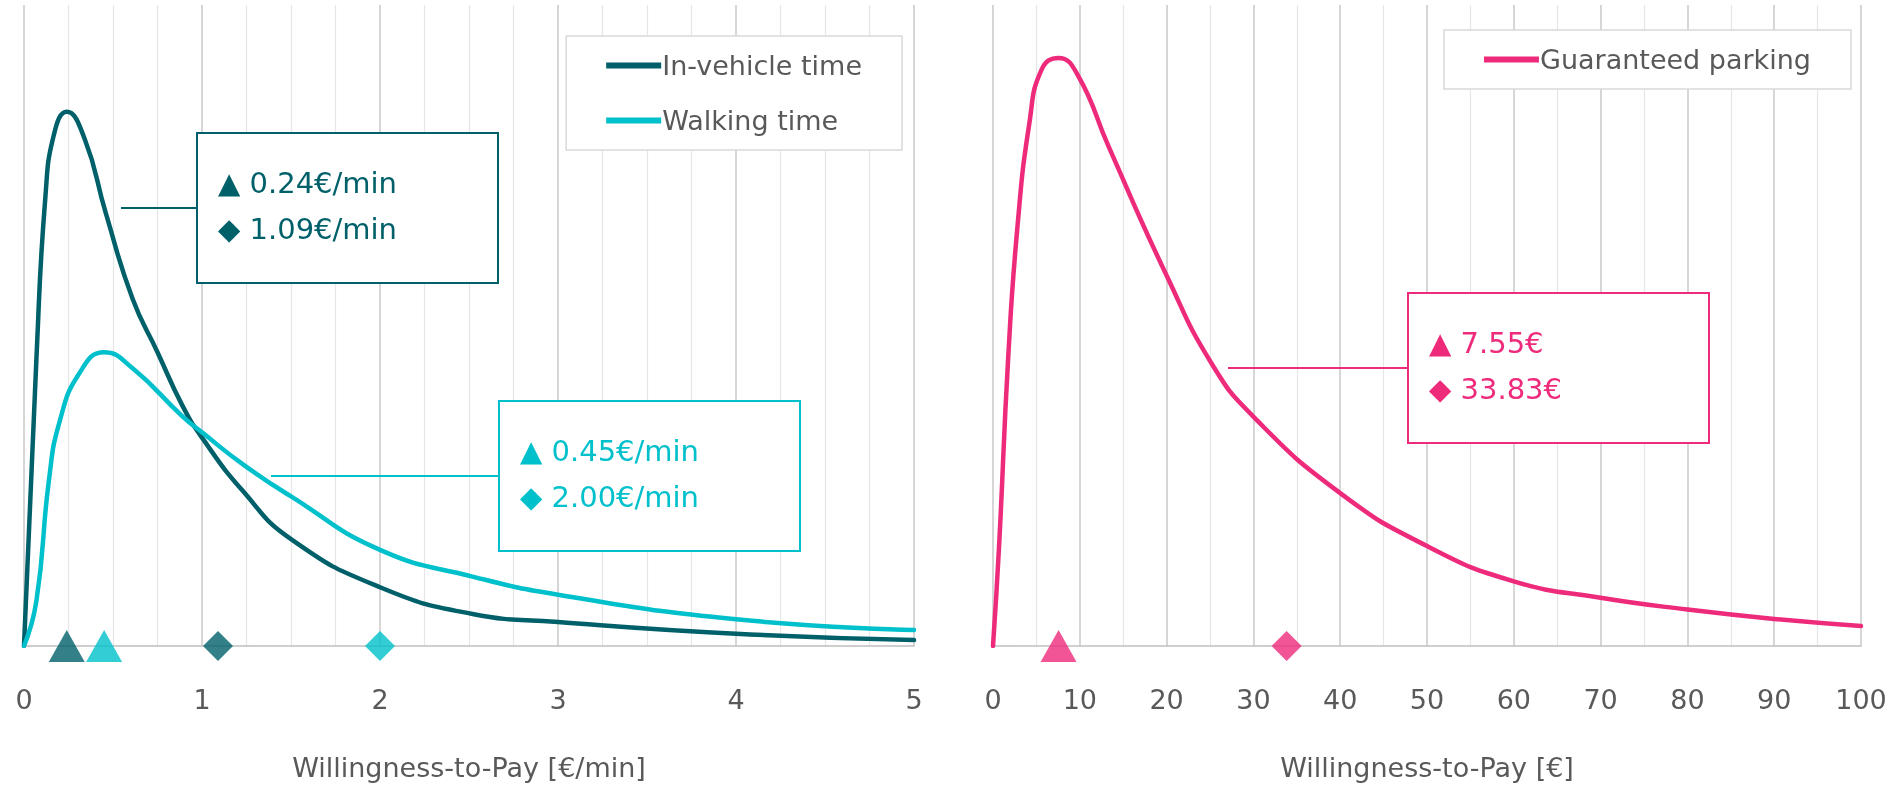 This screenshot has height=786, width=1903. I want to click on legend-label: Guaranteed parking, so click(1675, 59).